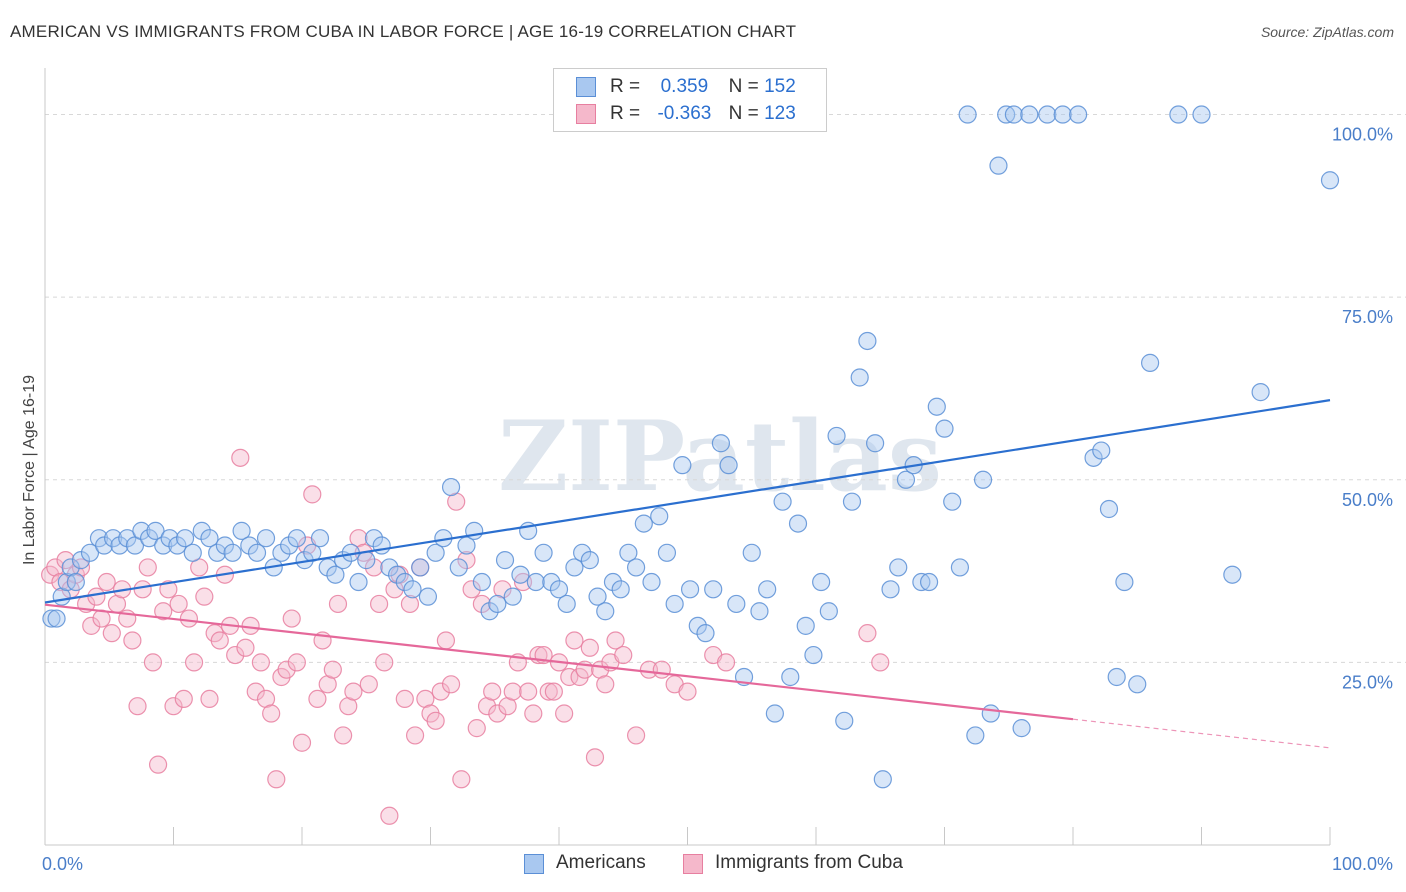 The height and width of the screenshot is (892, 1406). What do you see at coordinates (720, 456) in the screenshot?
I see `watermark: ZIPatlas` at bounding box center [720, 456].